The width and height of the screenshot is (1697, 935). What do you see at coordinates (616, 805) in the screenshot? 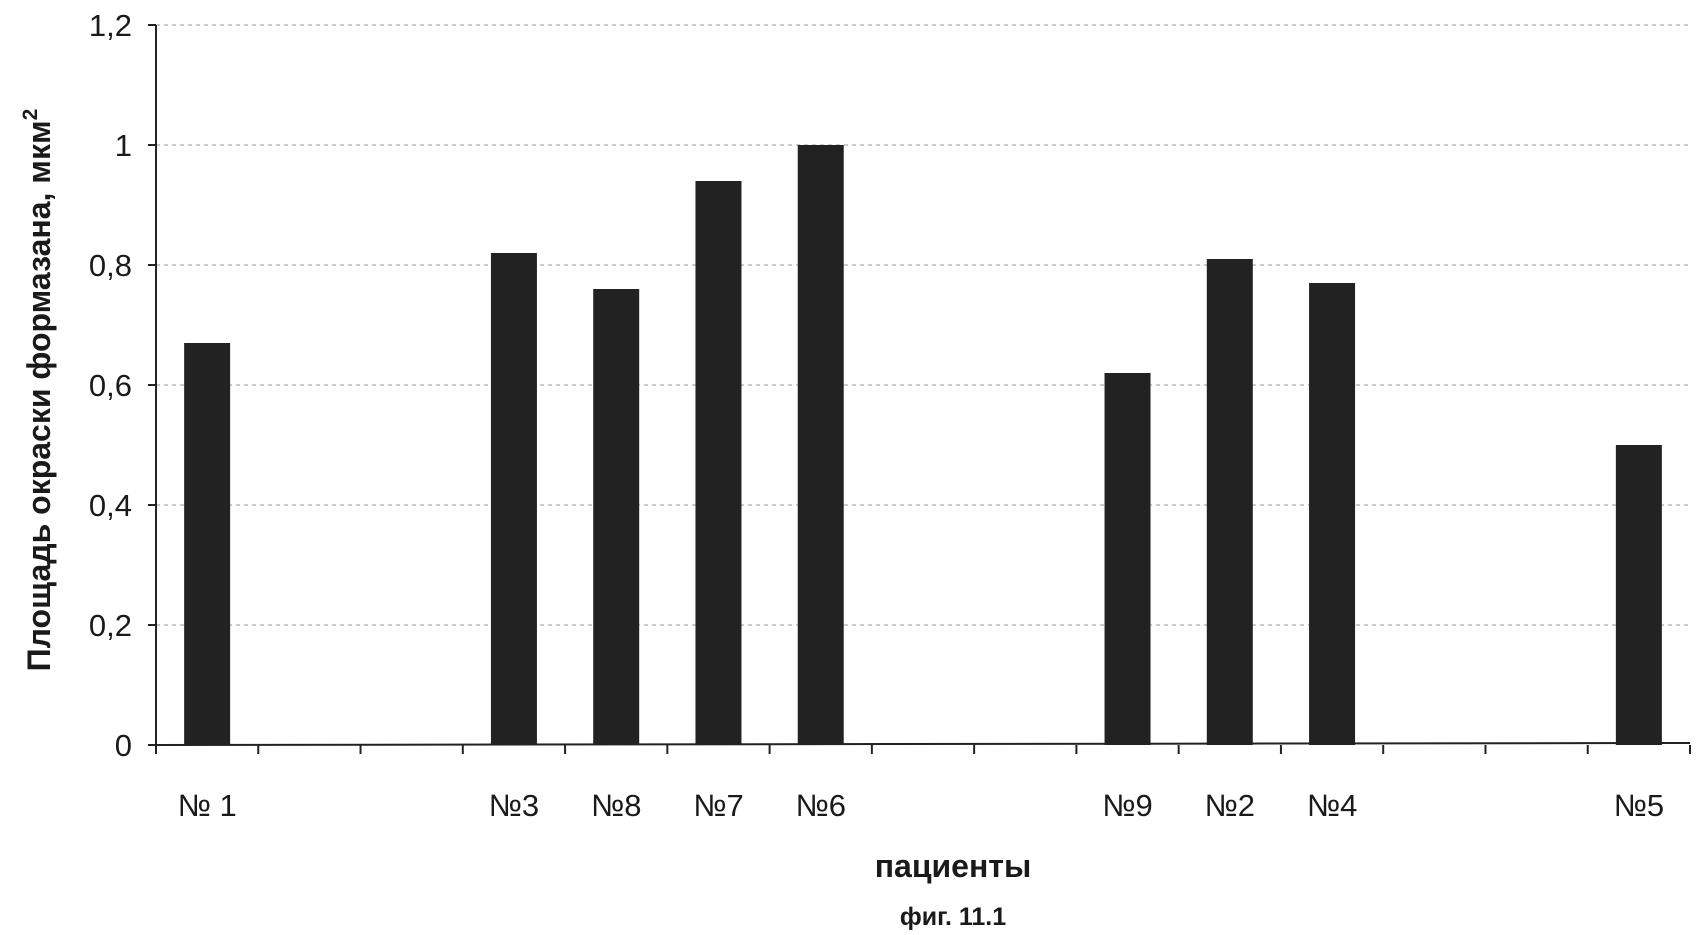
I see `category-label: №8` at bounding box center [616, 805].